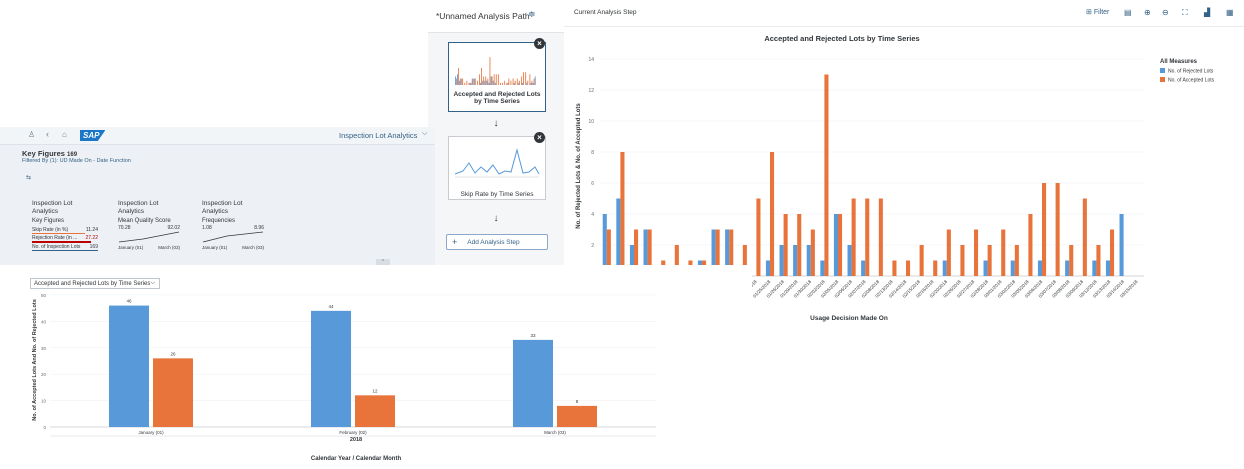 The width and height of the screenshot is (1244, 469). Describe the element at coordinates (1097, 12) in the screenshot. I see `filter-button: ⊞ Filter` at that location.